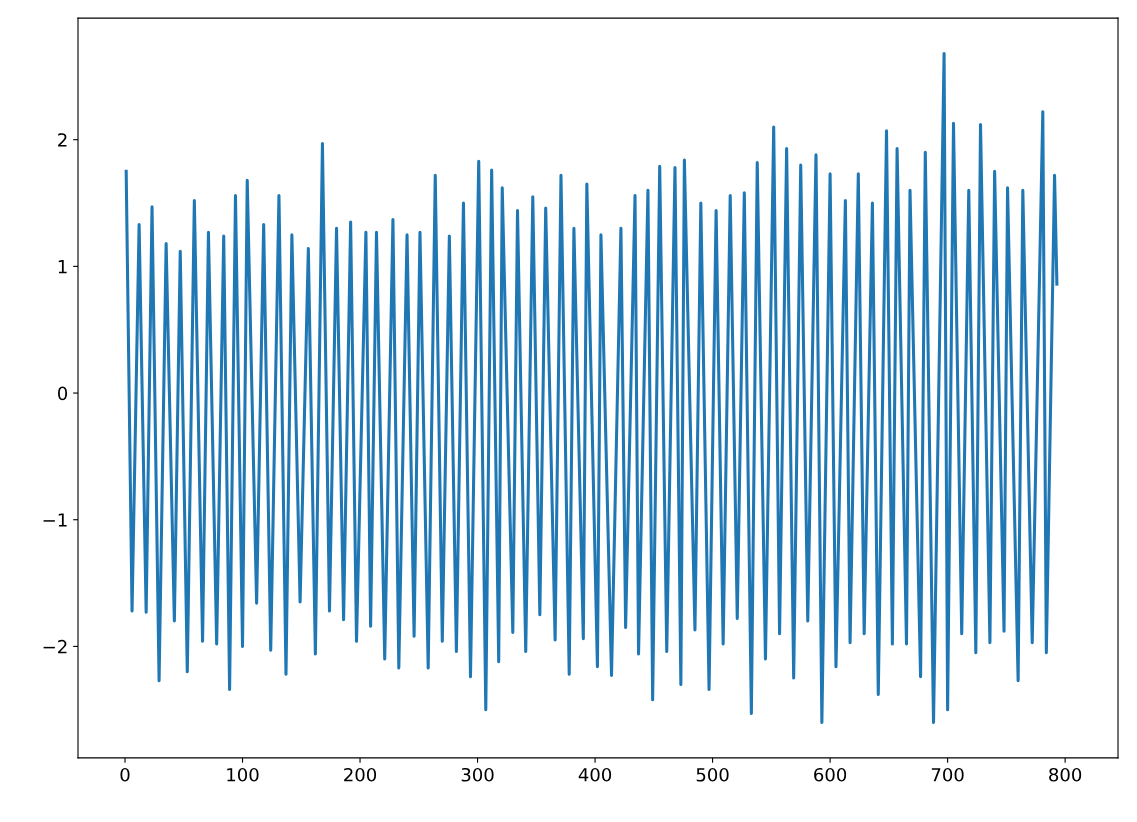  I want to click on x-tick-label: 300, so click(477, 774).